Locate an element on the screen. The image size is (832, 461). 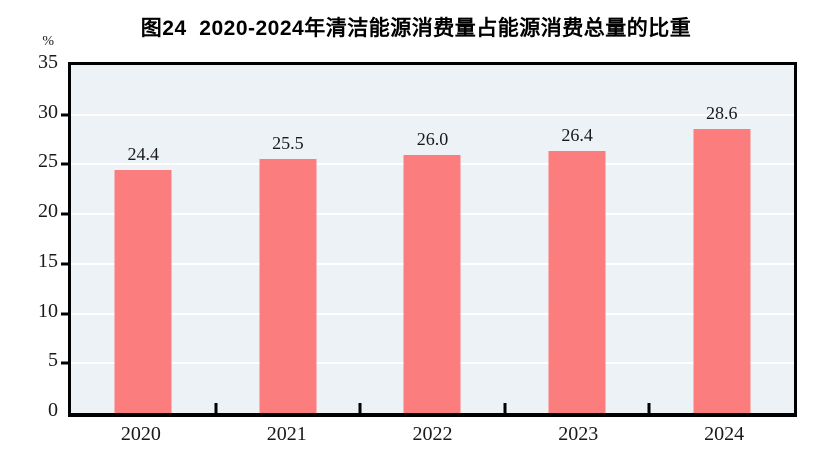
y-tick-label-10: 10 is located at coordinates (48, 310).